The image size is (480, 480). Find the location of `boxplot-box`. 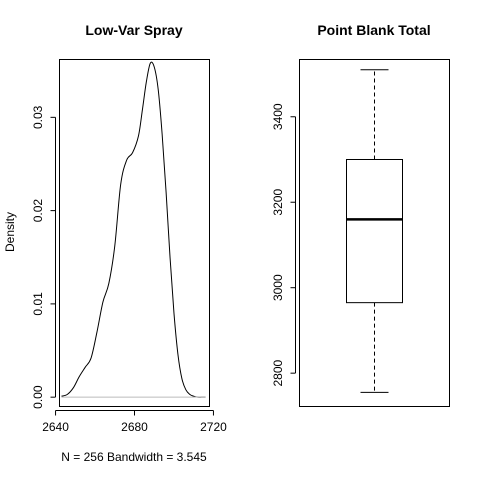

boxplot-box is located at coordinates (374, 231).